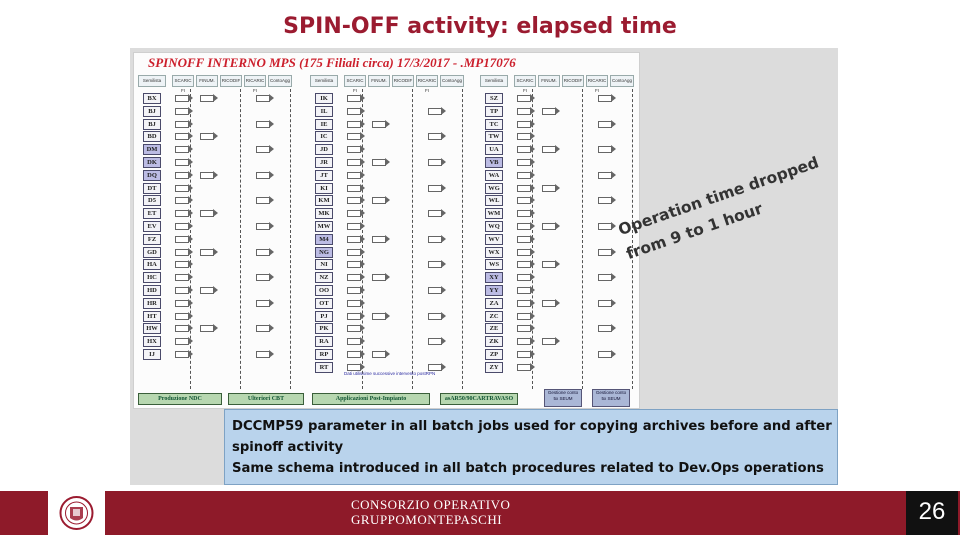 Image resolution: width=960 pixels, height=540 pixels. What do you see at coordinates (494, 316) in the screenshot?
I see `branch-code: ZC` at bounding box center [494, 316].